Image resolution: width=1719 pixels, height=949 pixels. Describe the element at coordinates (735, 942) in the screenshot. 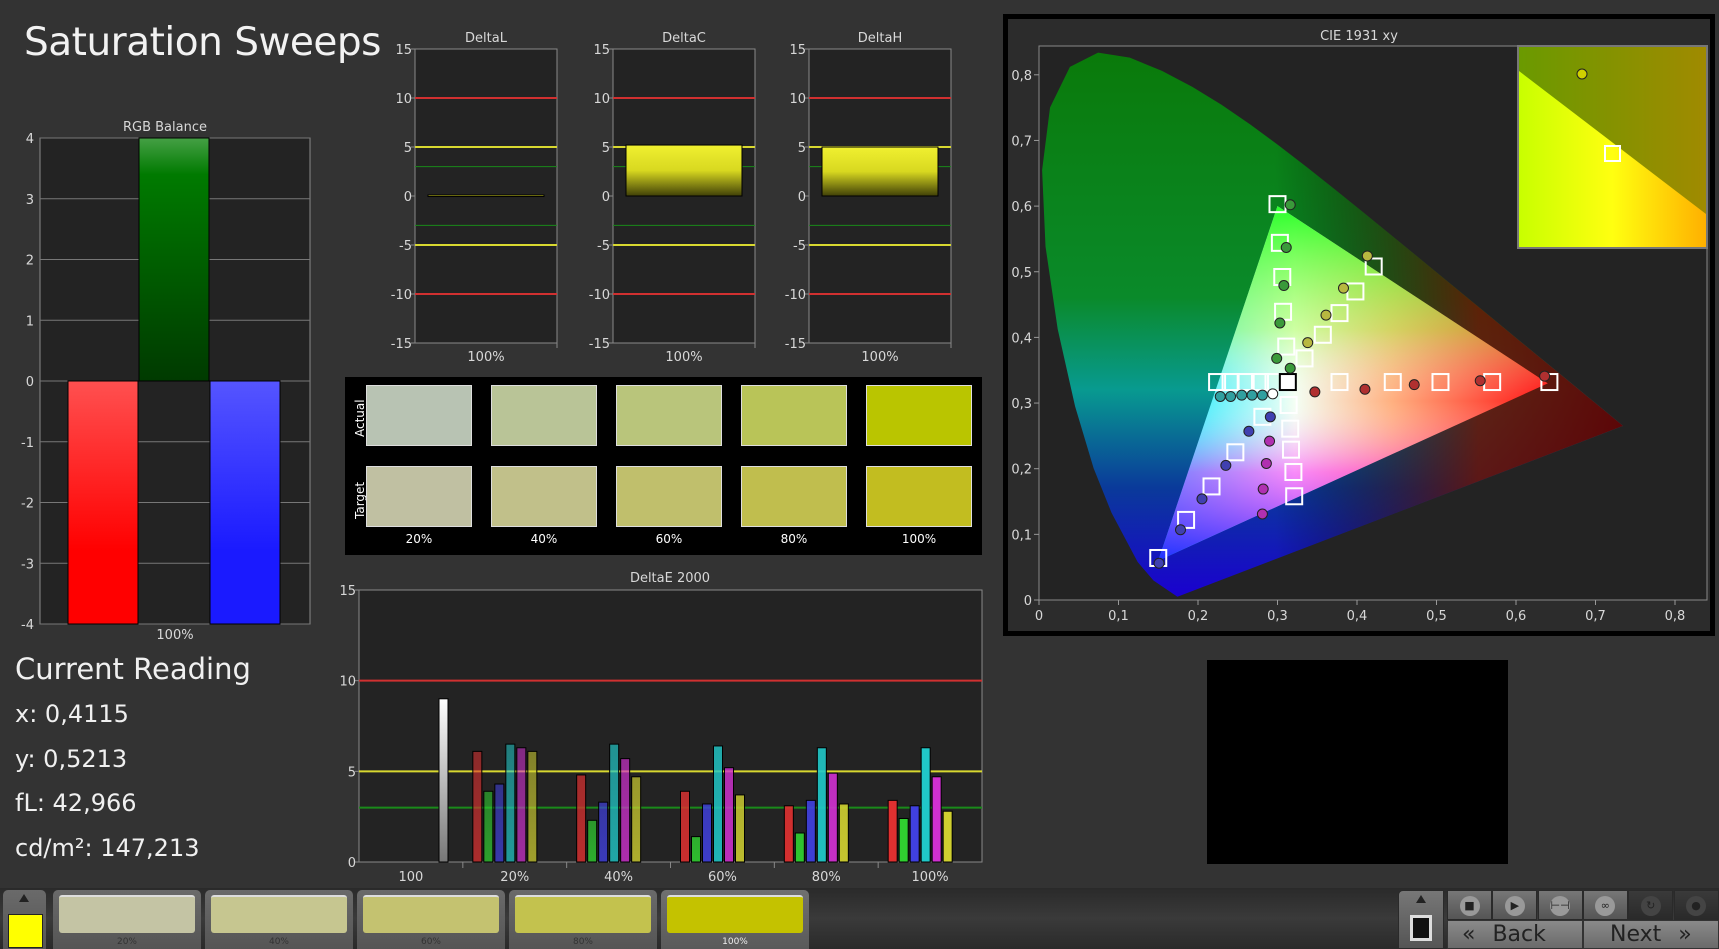

I see `patch-label: 100%` at that location.